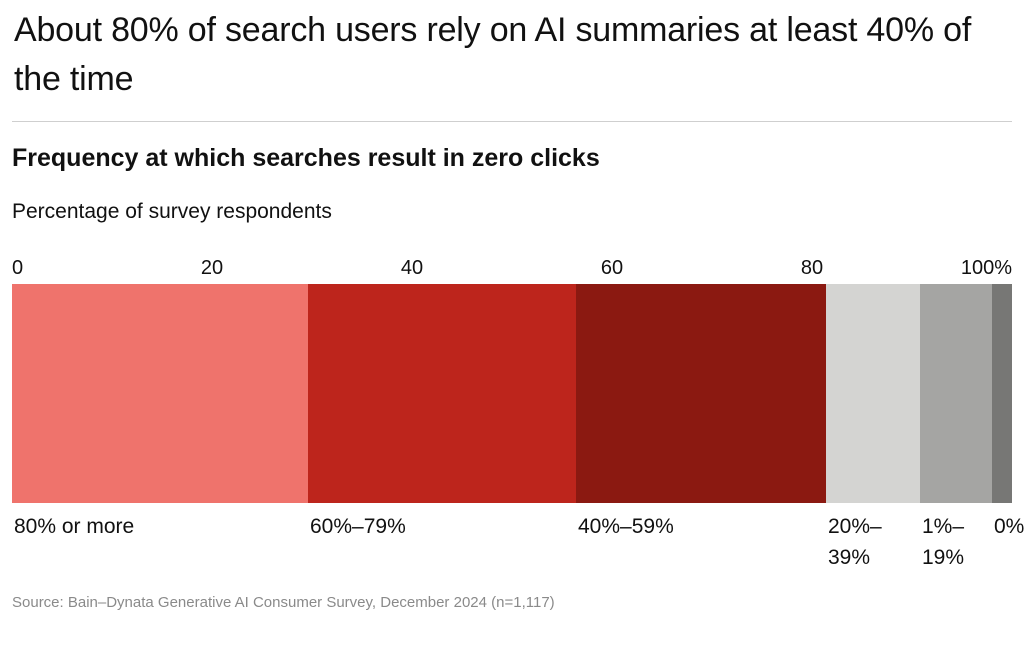  Describe the element at coordinates (612, 268) in the screenshot. I see `tick-label-60: 60` at that location.